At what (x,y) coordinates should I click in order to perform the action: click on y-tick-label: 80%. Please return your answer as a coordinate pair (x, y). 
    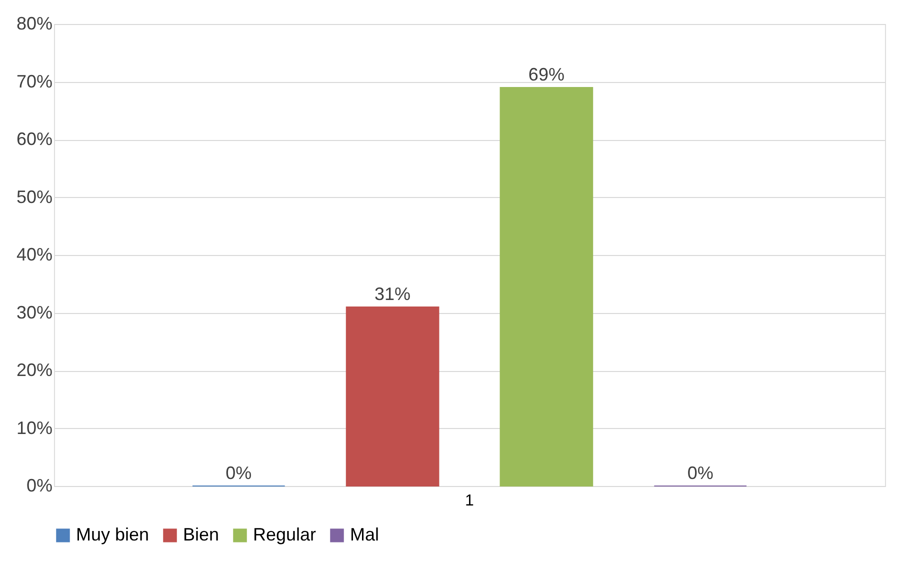
    Looking at the image, I should click on (34, 24).